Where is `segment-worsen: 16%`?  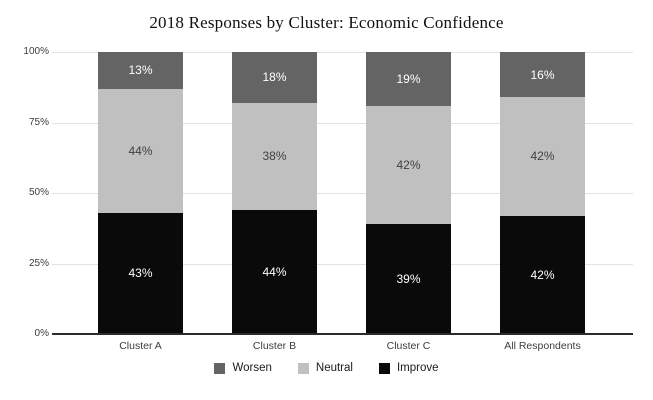
segment-worsen: 16% is located at coordinates (542, 75).